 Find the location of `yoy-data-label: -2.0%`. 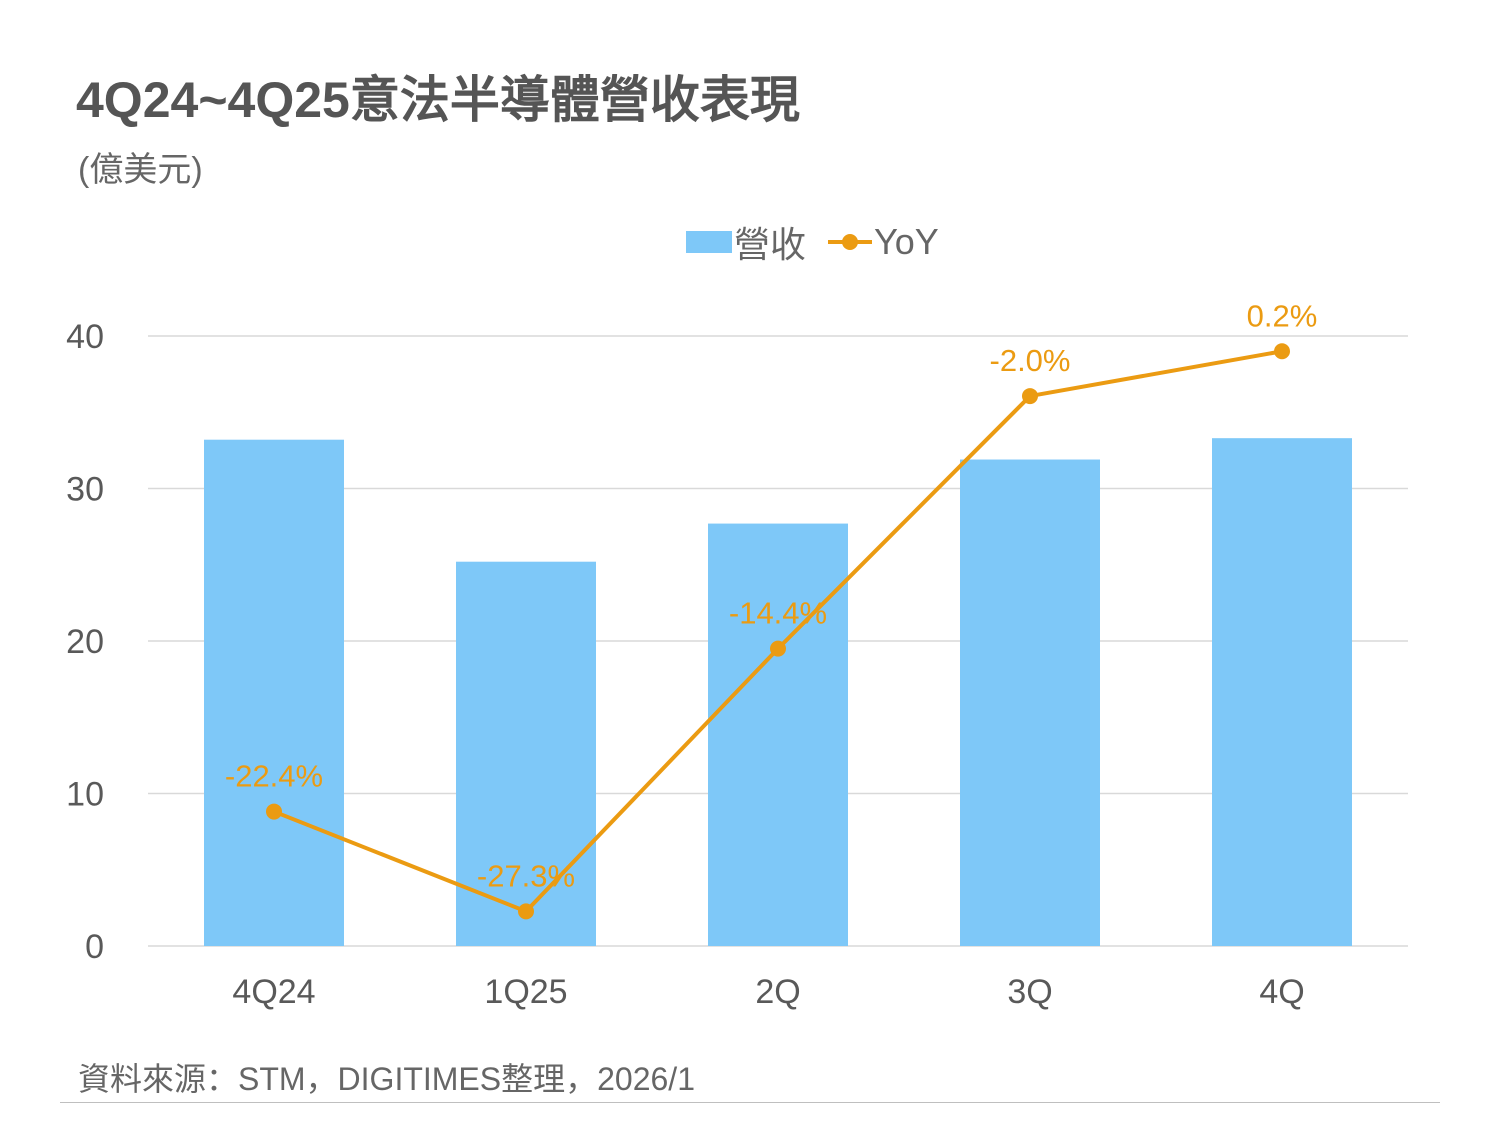

yoy-data-label: -2.0% is located at coordinates (1030, 360).